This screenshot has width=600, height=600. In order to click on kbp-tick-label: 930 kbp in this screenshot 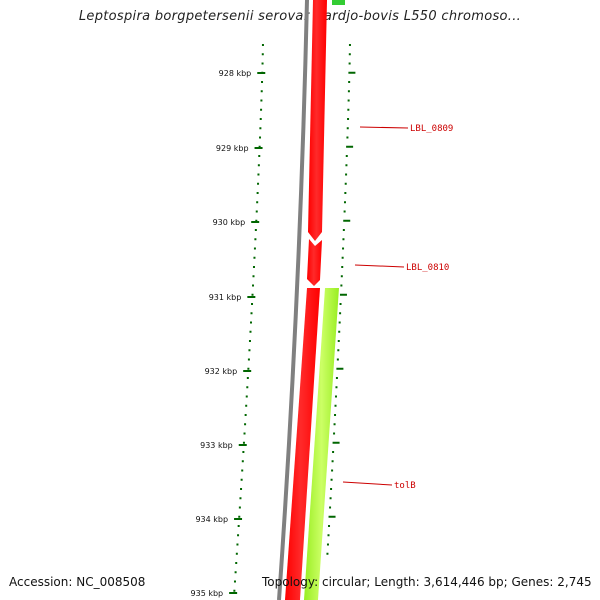, I will do `click(229, 222)`.